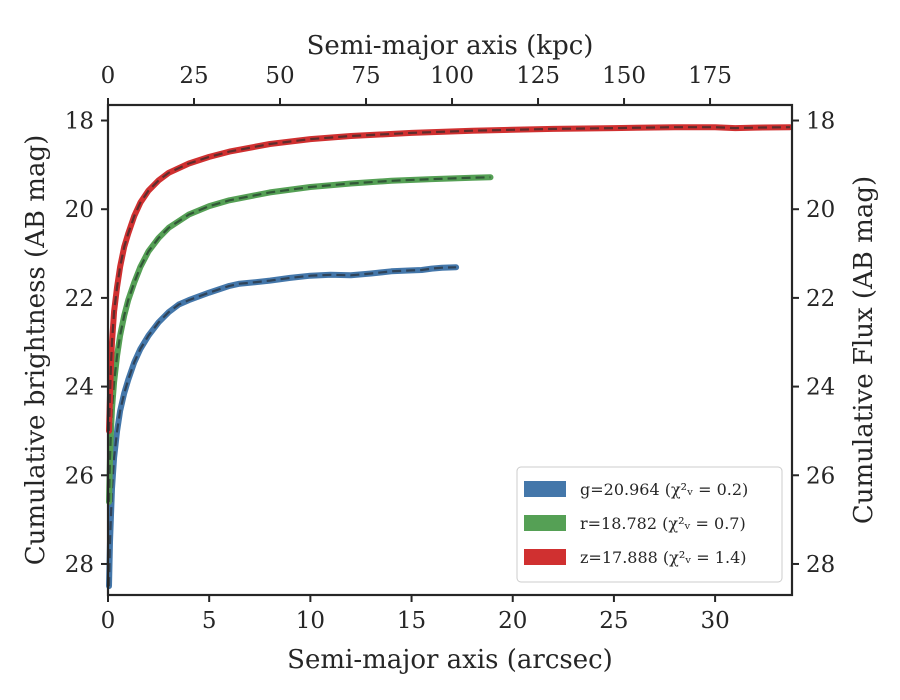 The width and height of the screenshot is (900, 700). What do you see at coordinates (108, 621) in the screenshot?
I see `x-tick-label: 0` at bounding box center [108, 621].